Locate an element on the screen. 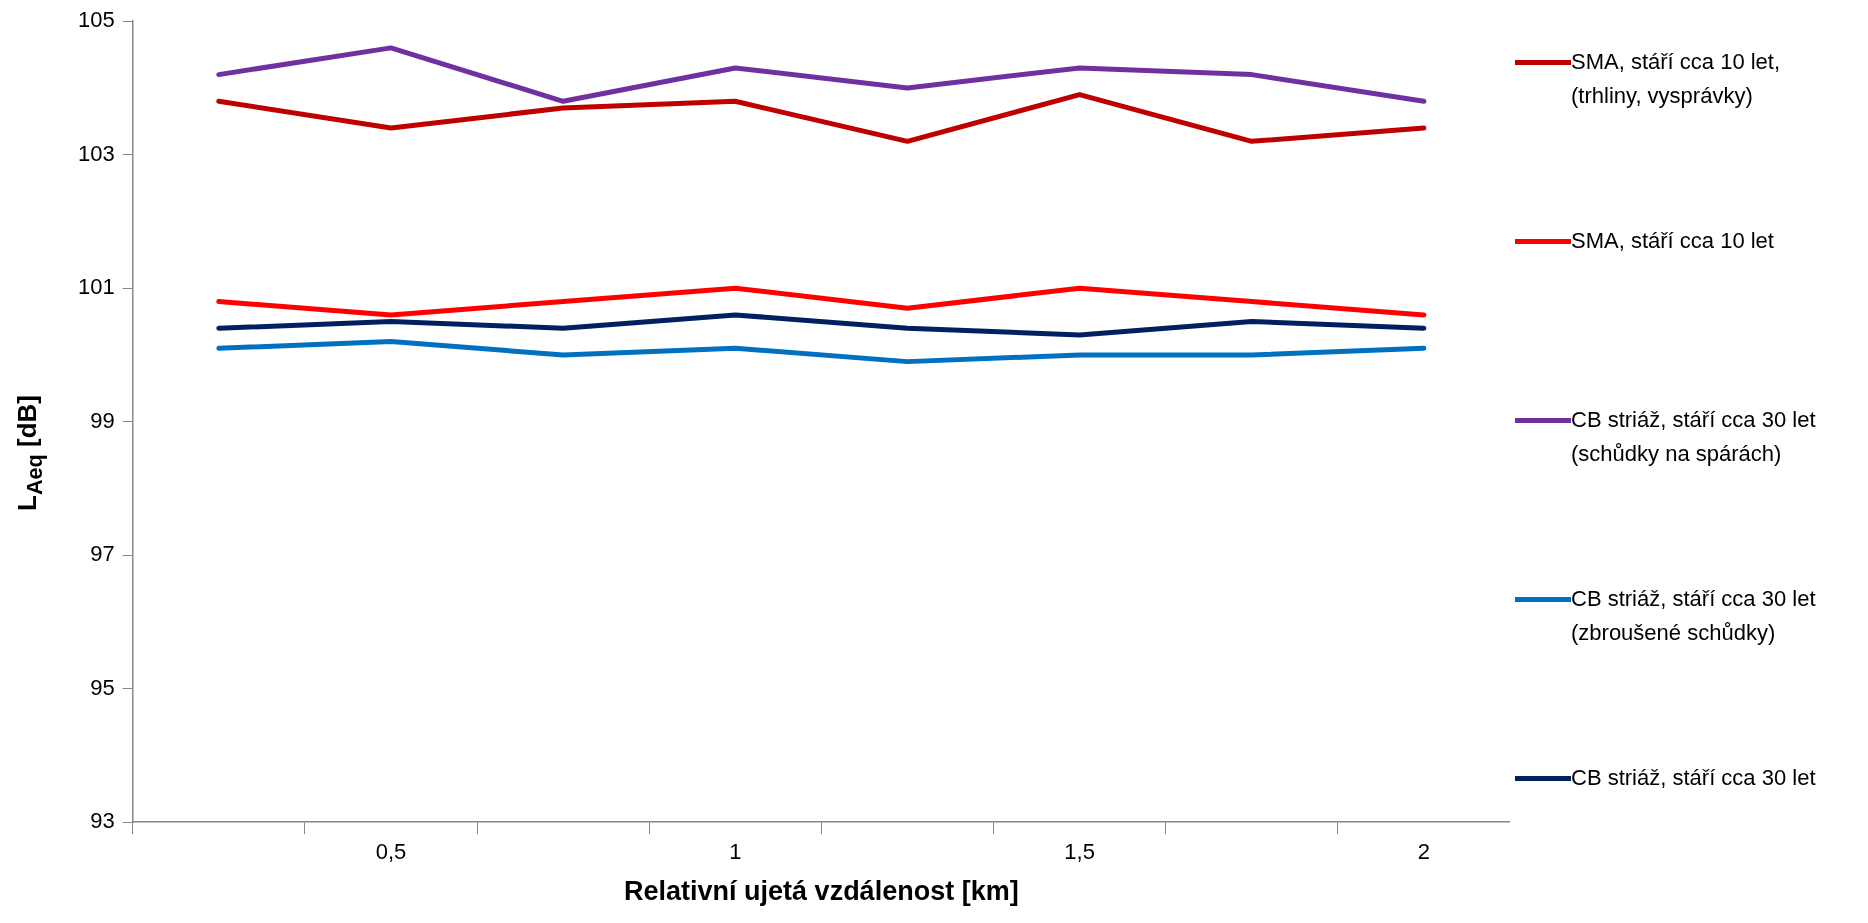  x-tick-label: 1,5 is located at coordinates (1079, 852).